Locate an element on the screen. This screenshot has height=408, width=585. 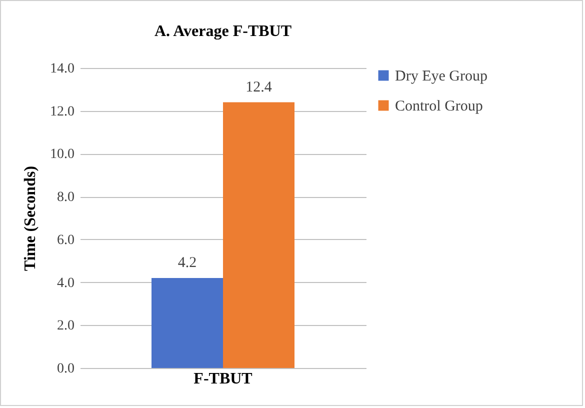
data-label: 4.2 is located at coordinates (187, 263).